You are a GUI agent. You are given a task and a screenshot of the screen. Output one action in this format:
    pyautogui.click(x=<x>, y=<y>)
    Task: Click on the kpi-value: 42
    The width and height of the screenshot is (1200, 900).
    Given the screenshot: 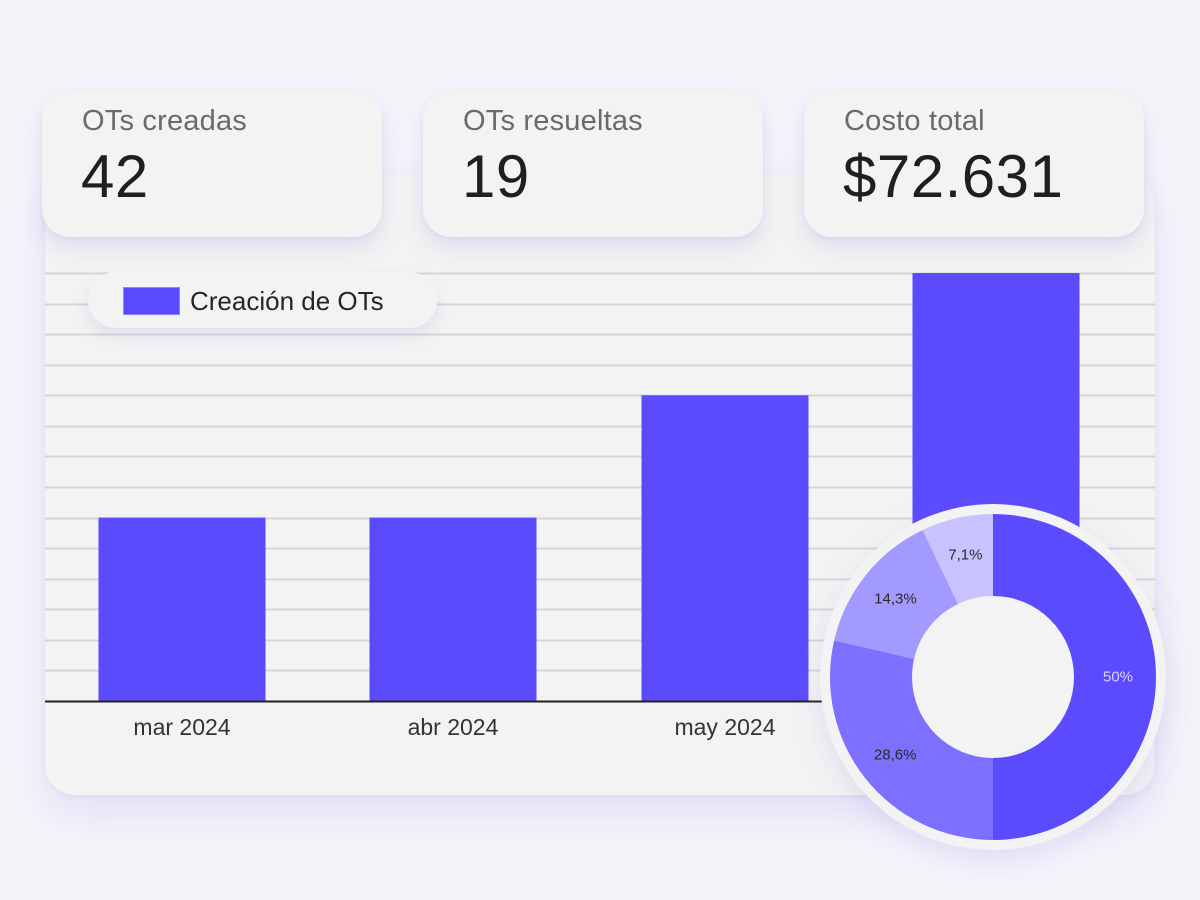 What is the action you would take?
    pyautogui.click(x=115, y=176)
    